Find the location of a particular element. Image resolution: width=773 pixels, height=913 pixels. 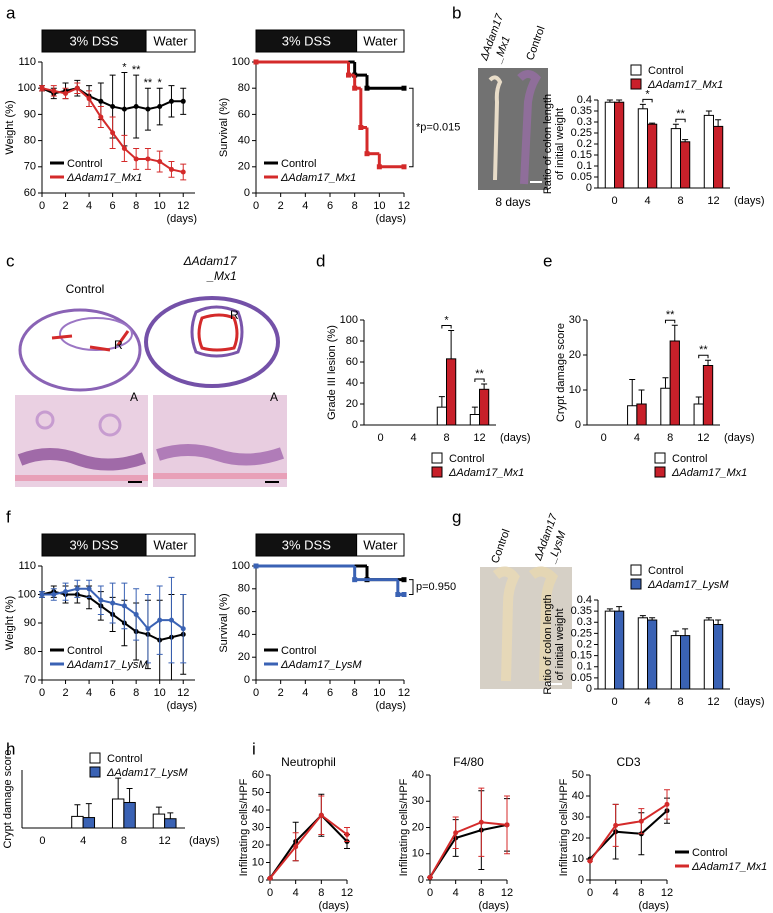

significance-label: p=0.950 is located at coordinates (436, 587).